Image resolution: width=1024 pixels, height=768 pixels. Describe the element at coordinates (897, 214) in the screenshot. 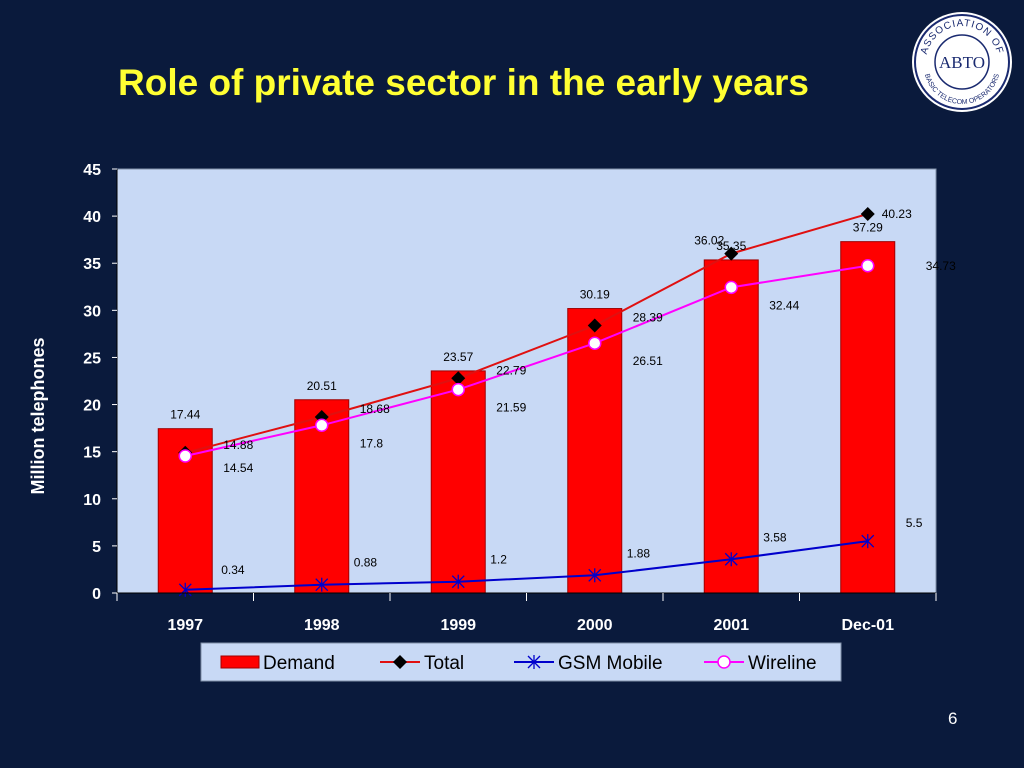

I see `total-label-5: 40.23` at that location.